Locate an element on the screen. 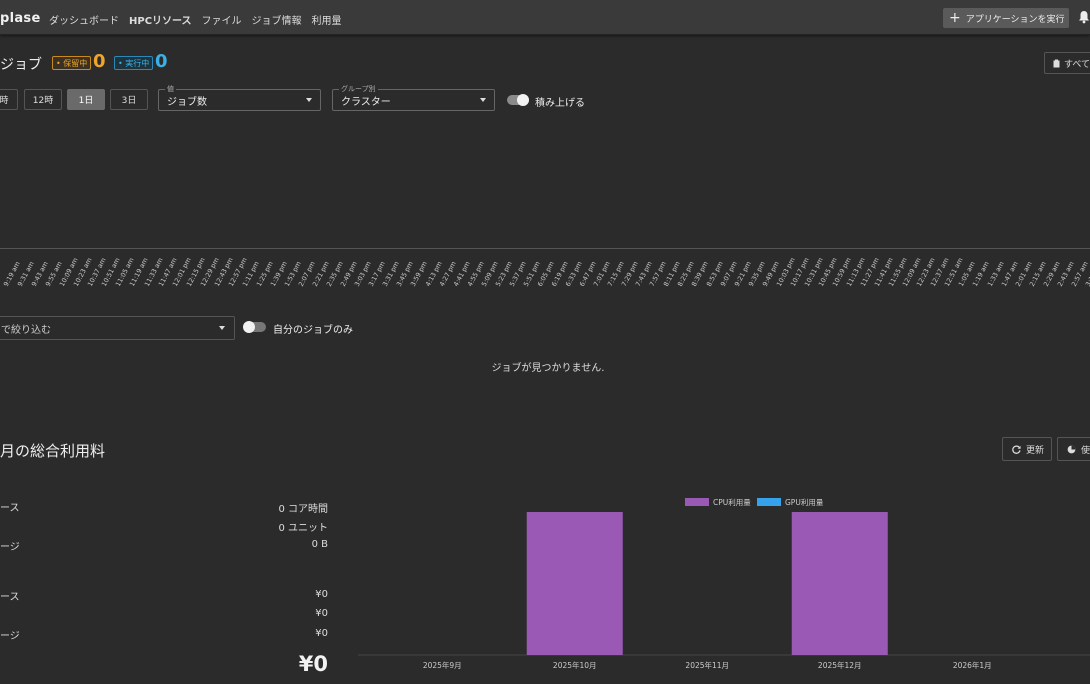 Image resolution: width=1090 pixels, height=684 pixels. group-select-label: グループ別 is located at coordinates (358, 89).